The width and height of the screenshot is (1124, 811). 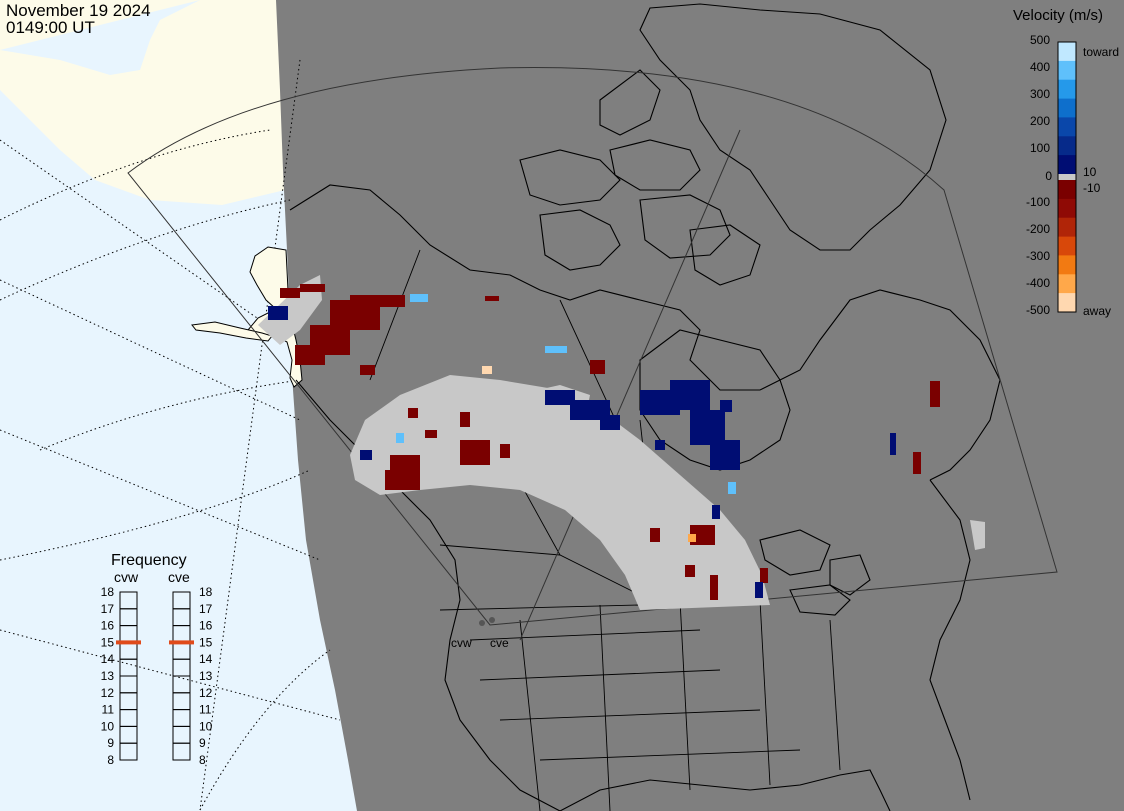 I want to click on frequency-column-cve: 18 17 16 15 14 13 12 11 10 9 8, so click(x=191, y=676).